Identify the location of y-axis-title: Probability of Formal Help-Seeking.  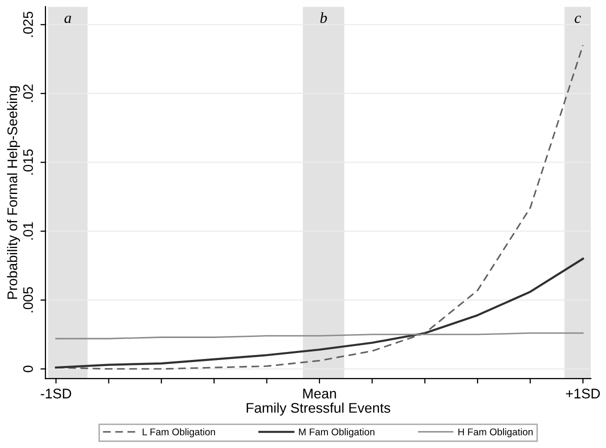
(13, 192).